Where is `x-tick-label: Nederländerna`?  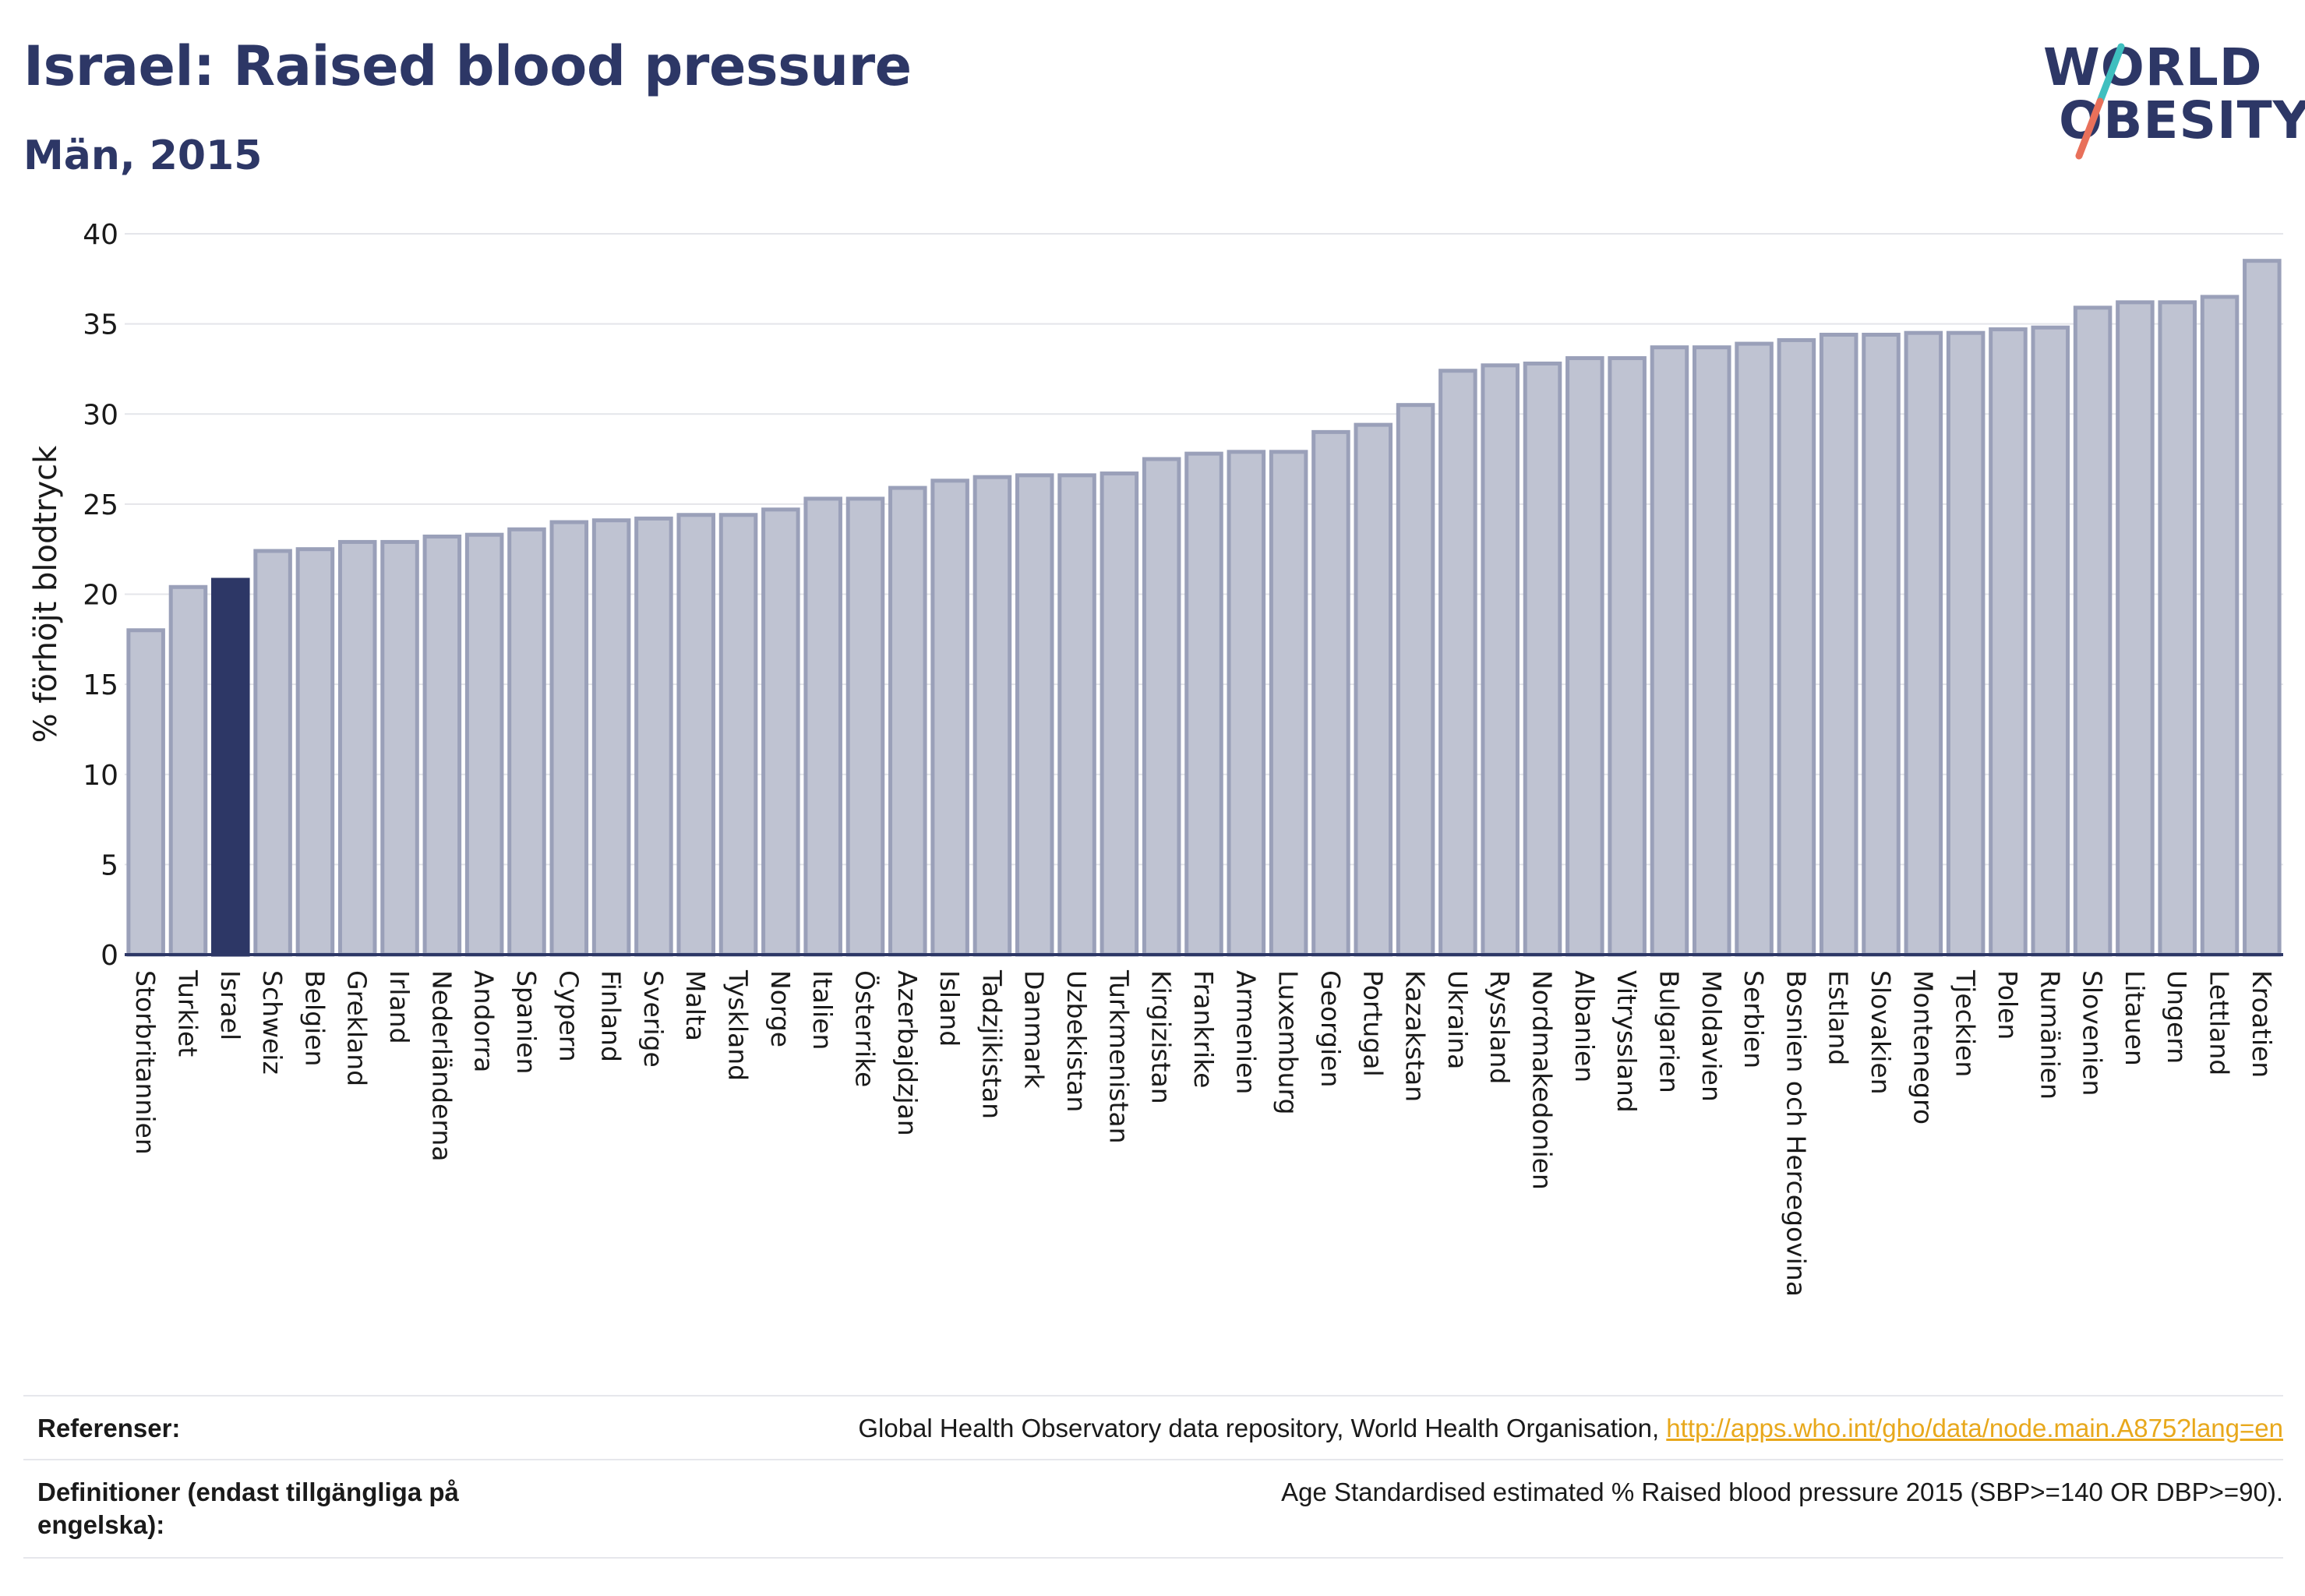 x-tick-label: Nederländerna is located at coordinates (441, 1066).